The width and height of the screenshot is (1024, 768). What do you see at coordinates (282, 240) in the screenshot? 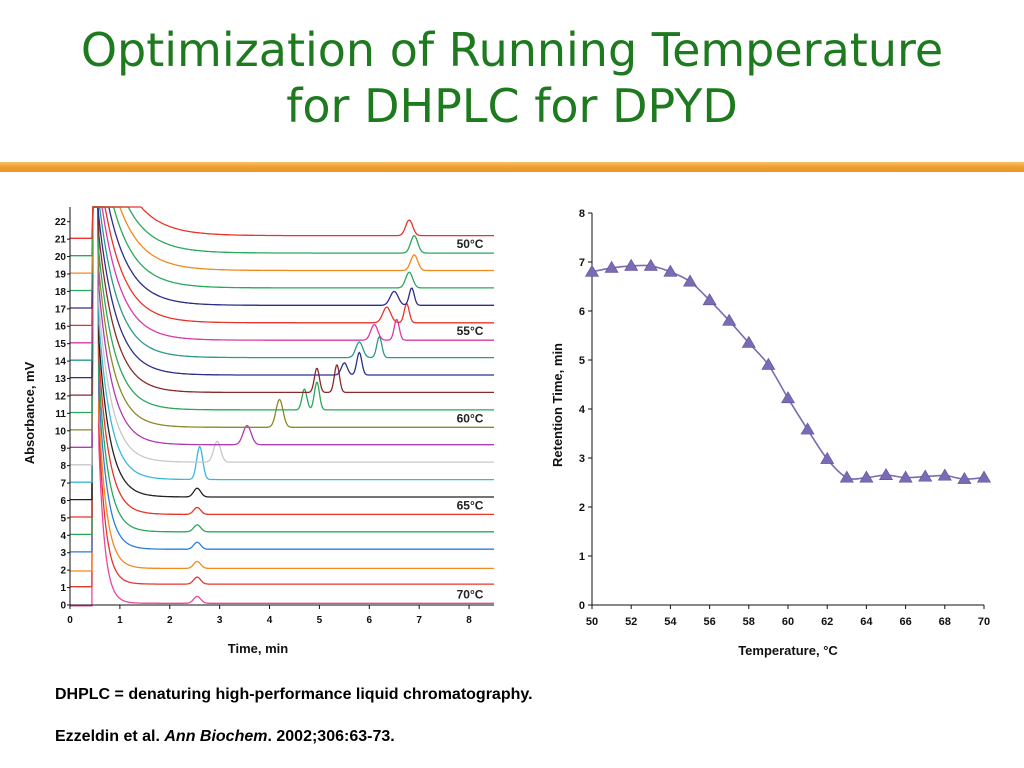
I see `chromatogram-trace-51c` at bounding box center [282, 240].